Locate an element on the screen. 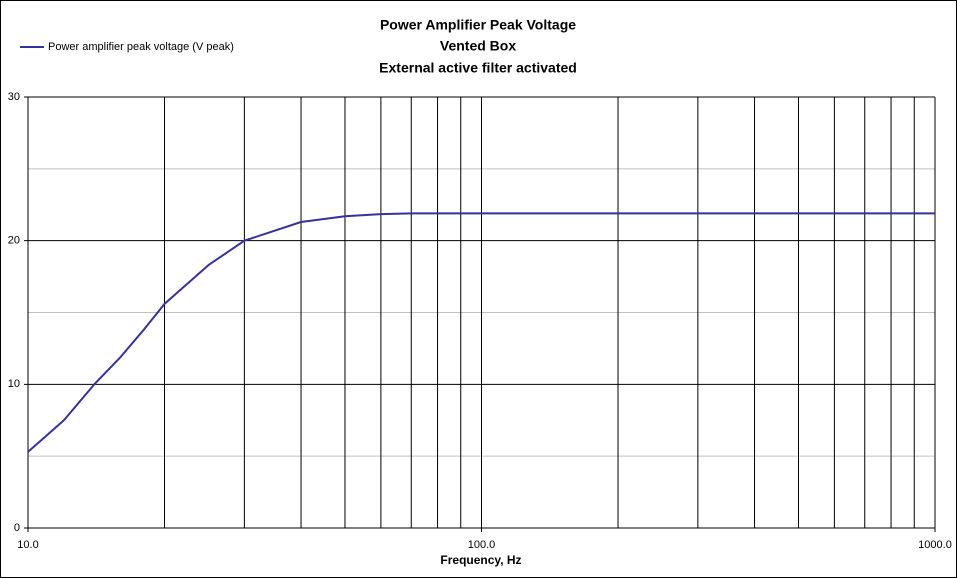 The height and width of the screenshot is (578, 957). y-tick-label: 20 is located at coordinates (14, 241).